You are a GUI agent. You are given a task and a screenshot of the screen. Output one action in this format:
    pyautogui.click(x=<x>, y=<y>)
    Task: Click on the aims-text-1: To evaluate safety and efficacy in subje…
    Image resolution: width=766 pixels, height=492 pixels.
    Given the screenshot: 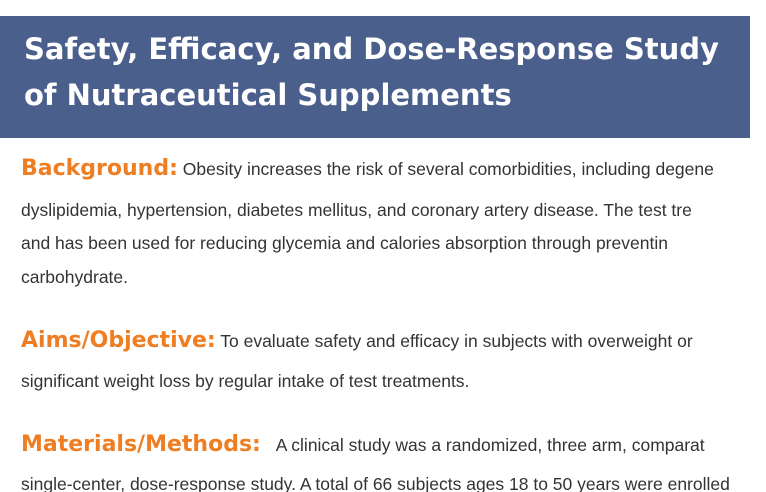 What is the action you would take?
    pyautogui.click(x=456, y=341)
    